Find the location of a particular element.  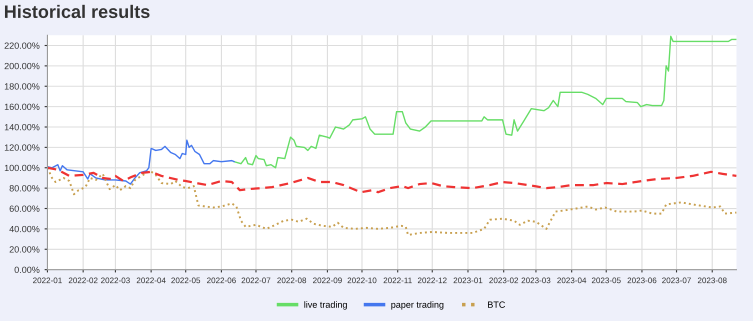

y-tick-label: 120.00% is located at coordinates (22, 147).